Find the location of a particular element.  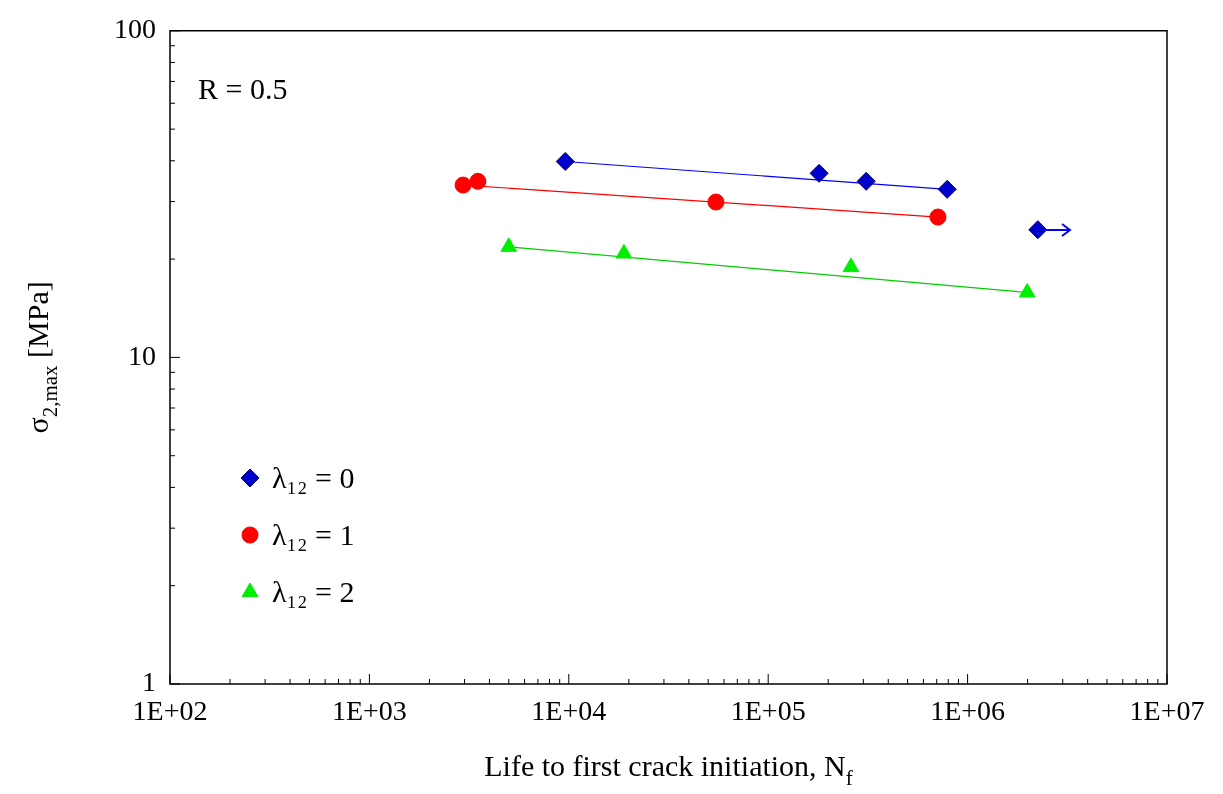

x-tick-label: 1E+05 is located at coordinates (768, 711).